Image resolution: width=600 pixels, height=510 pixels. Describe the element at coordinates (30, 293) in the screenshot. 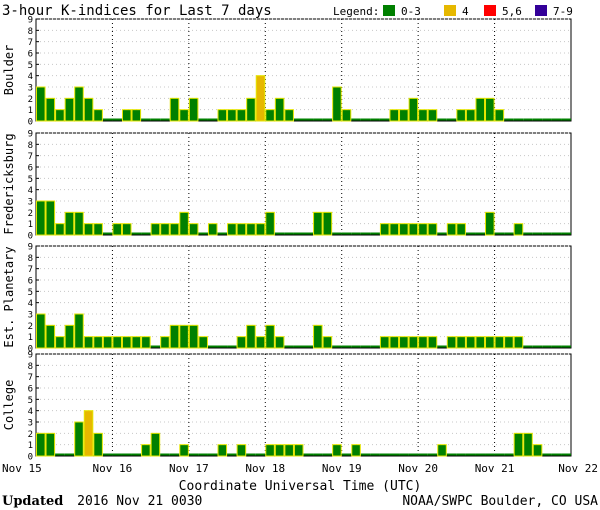

I see `y-tick-label: 5` at that location.